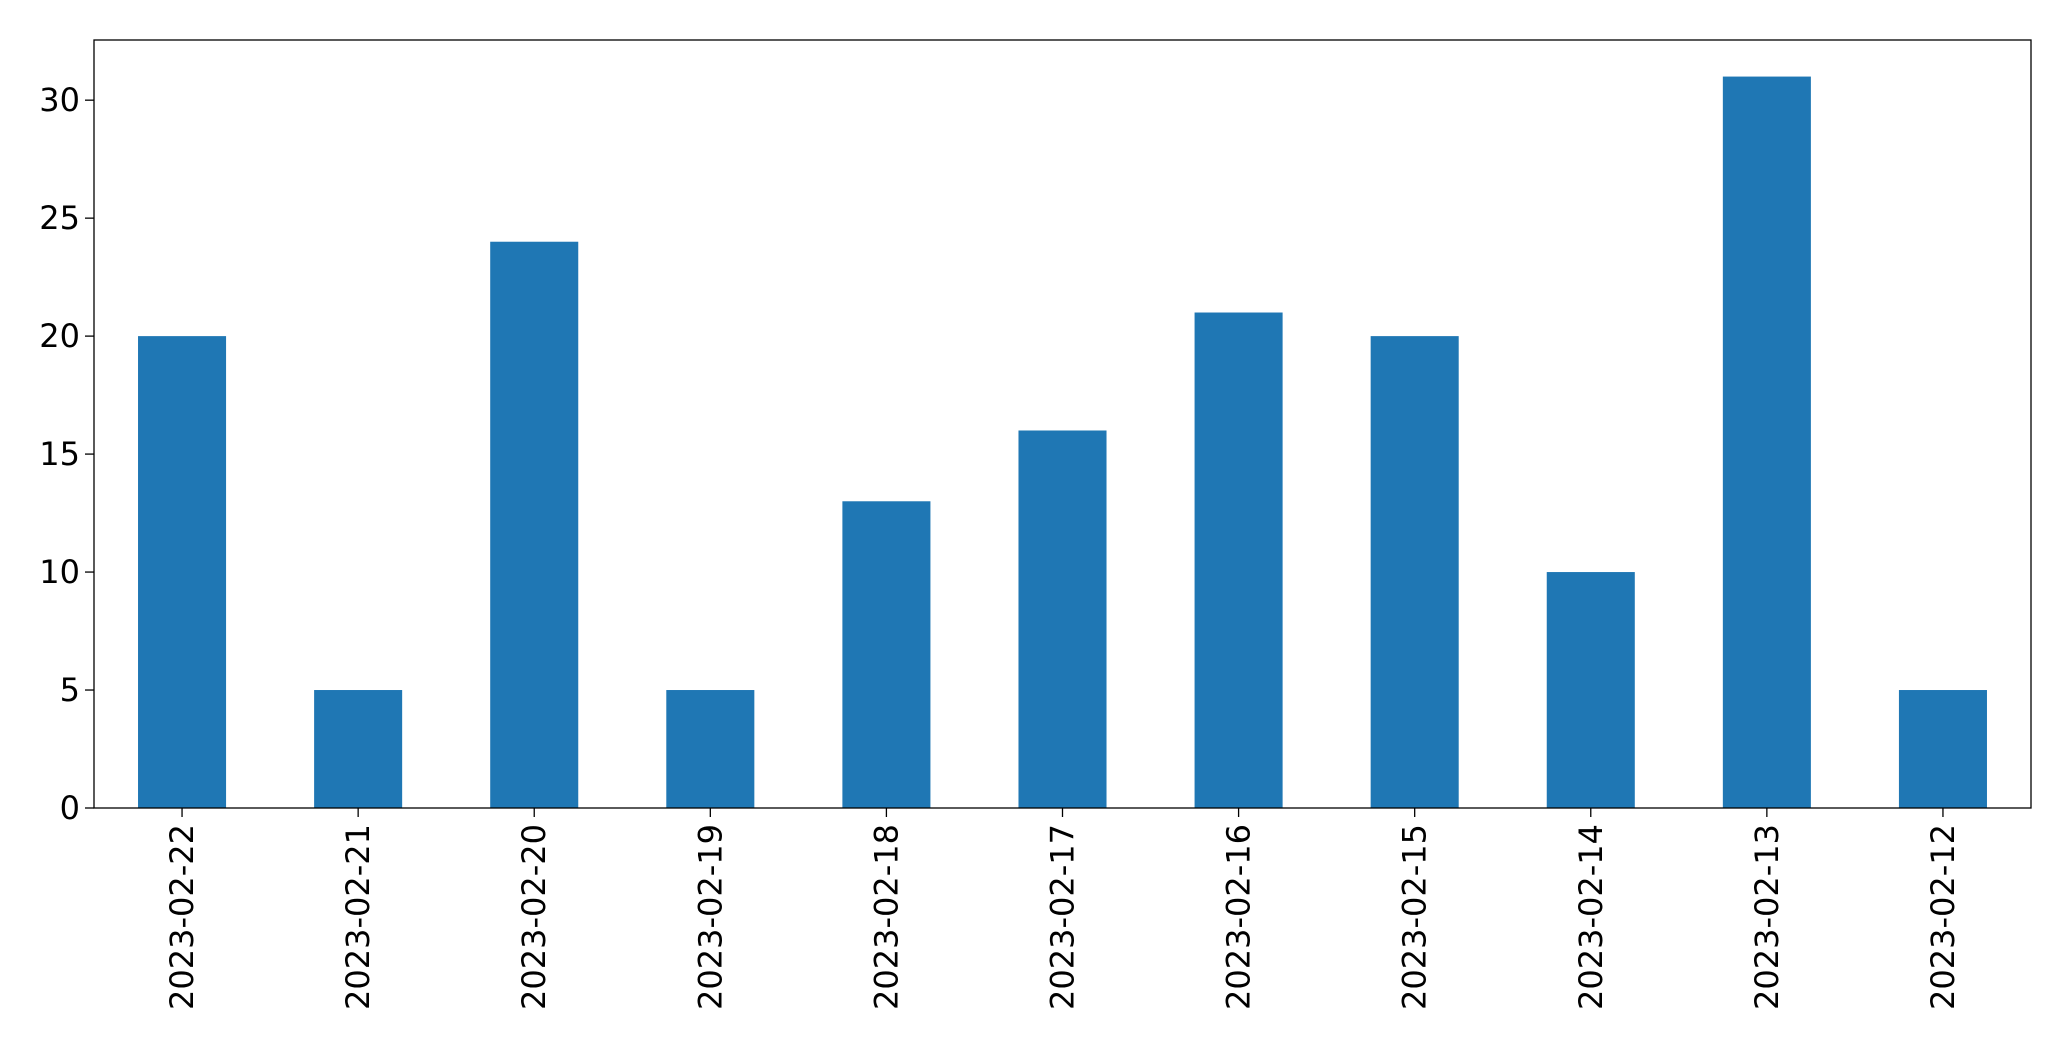 The image size is (2071, 1061). What do you see at coordinates (1239, 917) in the screenshot?
I see `x-tick-label: 2023-02-16` at bounding box center [1239, 917].